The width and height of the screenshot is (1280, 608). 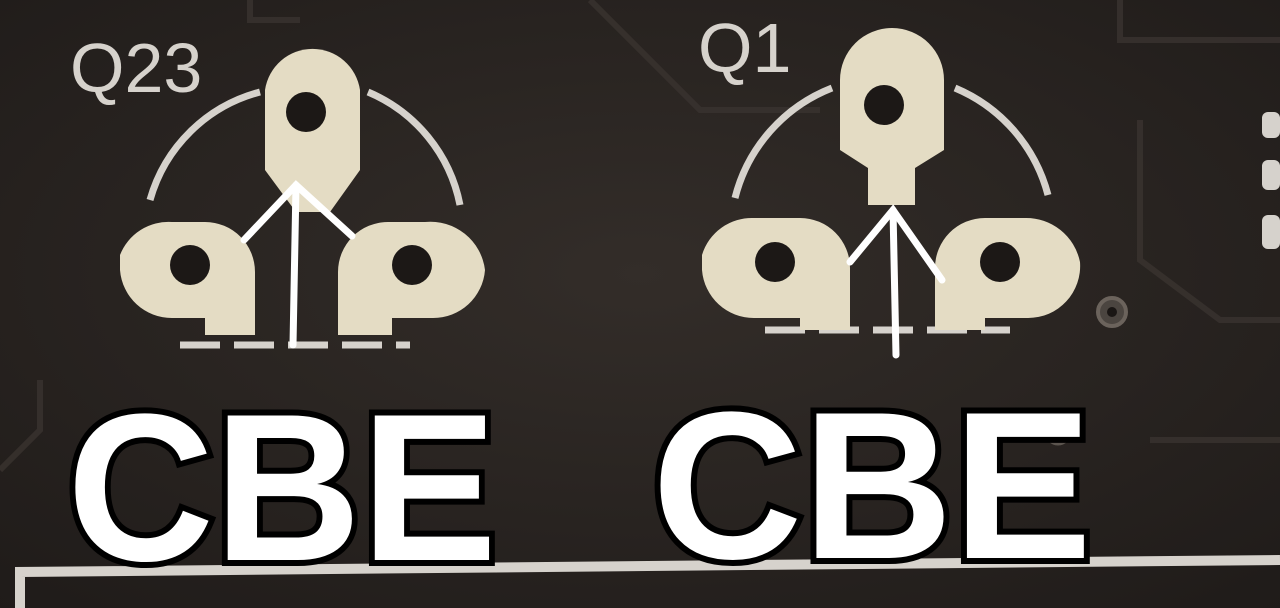 I want to click on silkscreen-outline, so click(x=647, y=581).